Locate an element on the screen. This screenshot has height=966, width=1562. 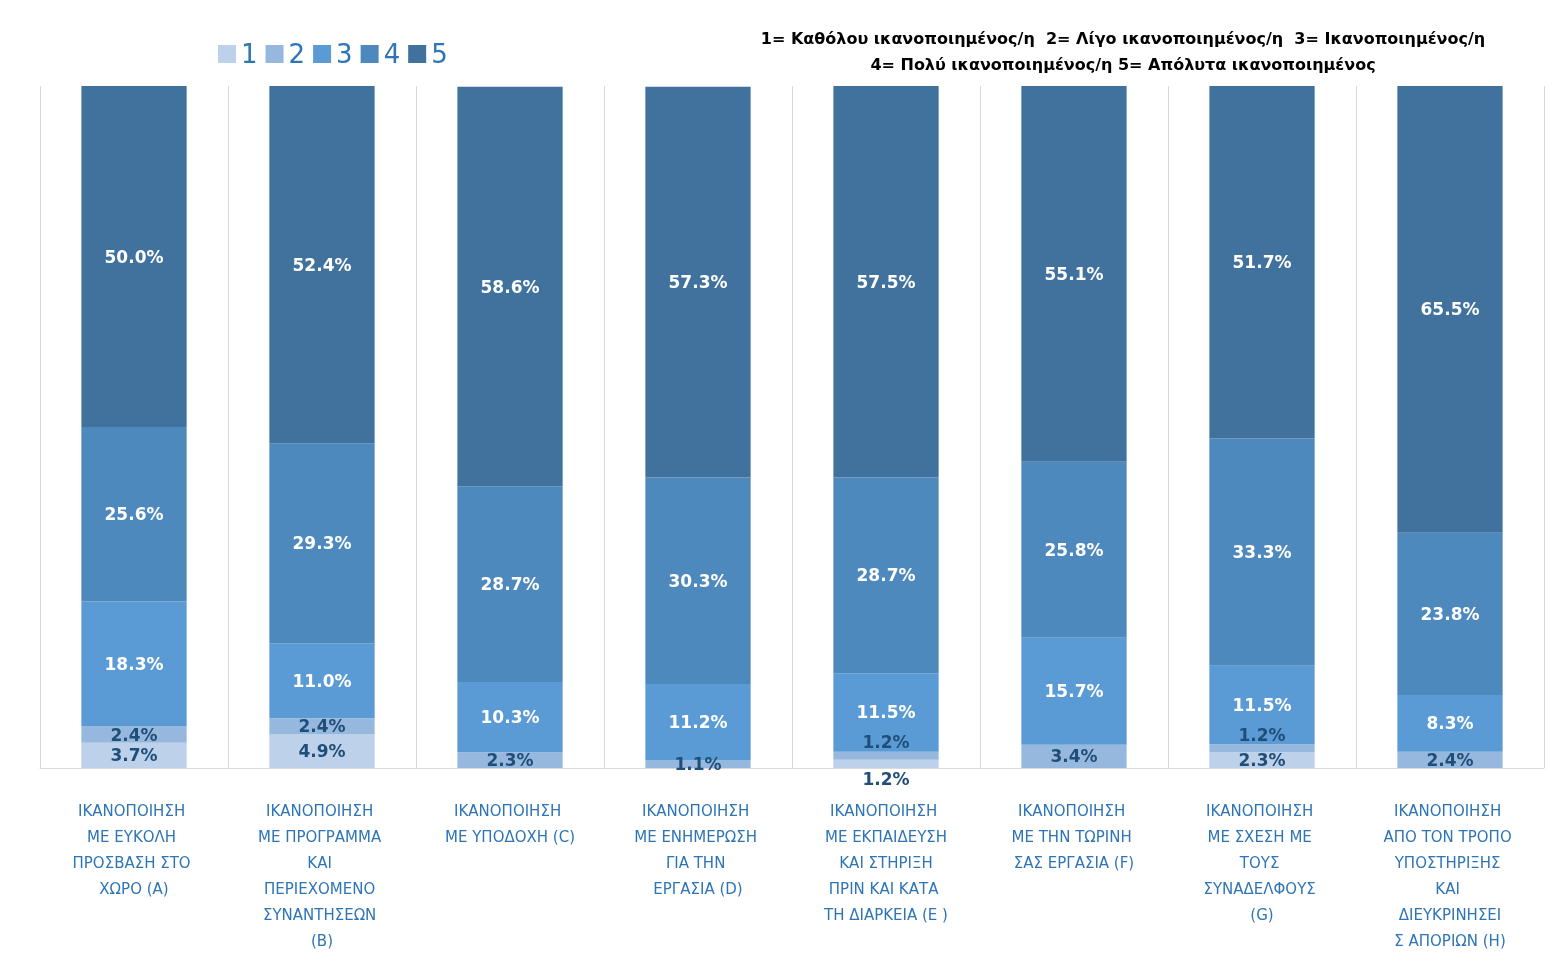
data-label: 10.3% is located at coordinates (510, 717).